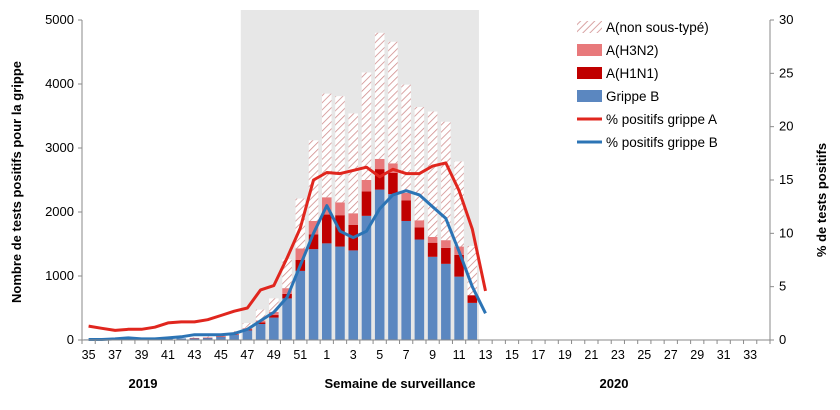 The height and width of the screenshot is (410, 840). What do you see at coordinates (786, 19) in the screenshot?
I see `y2-tick-label: 30` at bounding box center [786, 19].